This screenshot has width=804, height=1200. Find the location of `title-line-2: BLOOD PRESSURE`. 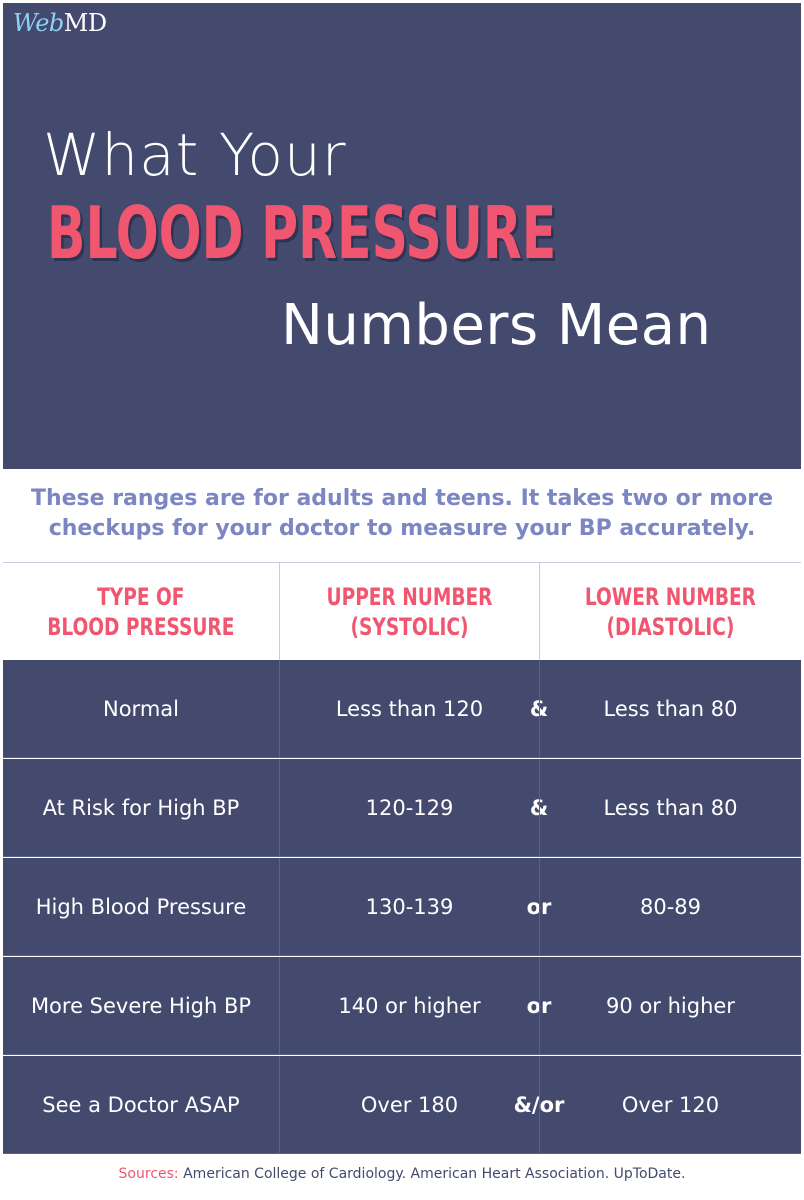

title-line-2: BLOOD PRESSURE is located at coordinates (302, 233).